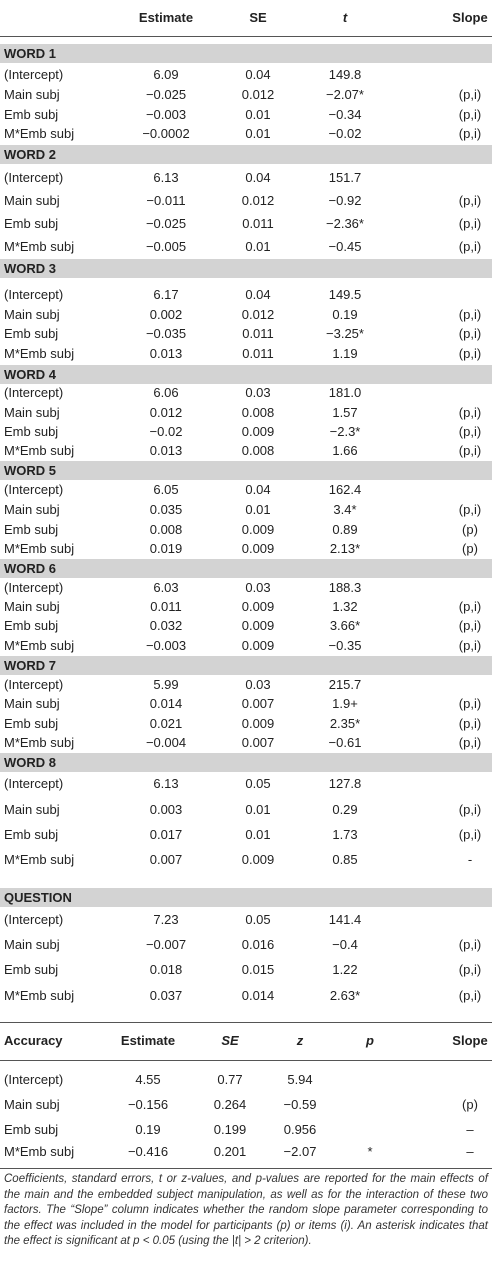 The height and width of the screenshot is (1264, 492). What do you see at coordinates (166, 74) in the screenshot?
I see `cell: 6.09` at bounding box center [166, 74].